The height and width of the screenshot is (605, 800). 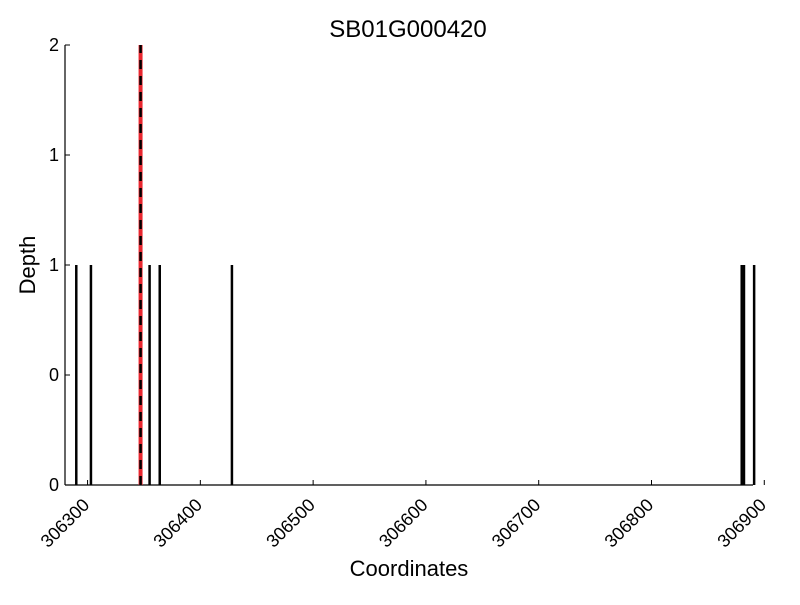 What do you see at coordinates (59, 265) in the screenshot?
I see `y-ticks: 0 0 1 1 2` at bounding box center [59, 265].